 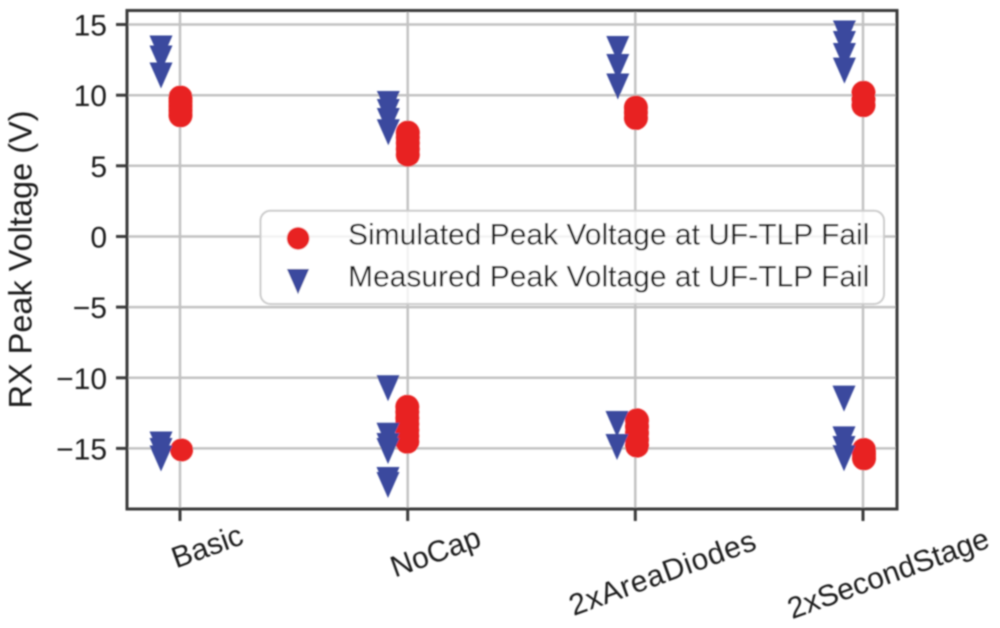 I want to click on svg-text: −10, so click(x=81, y=379).